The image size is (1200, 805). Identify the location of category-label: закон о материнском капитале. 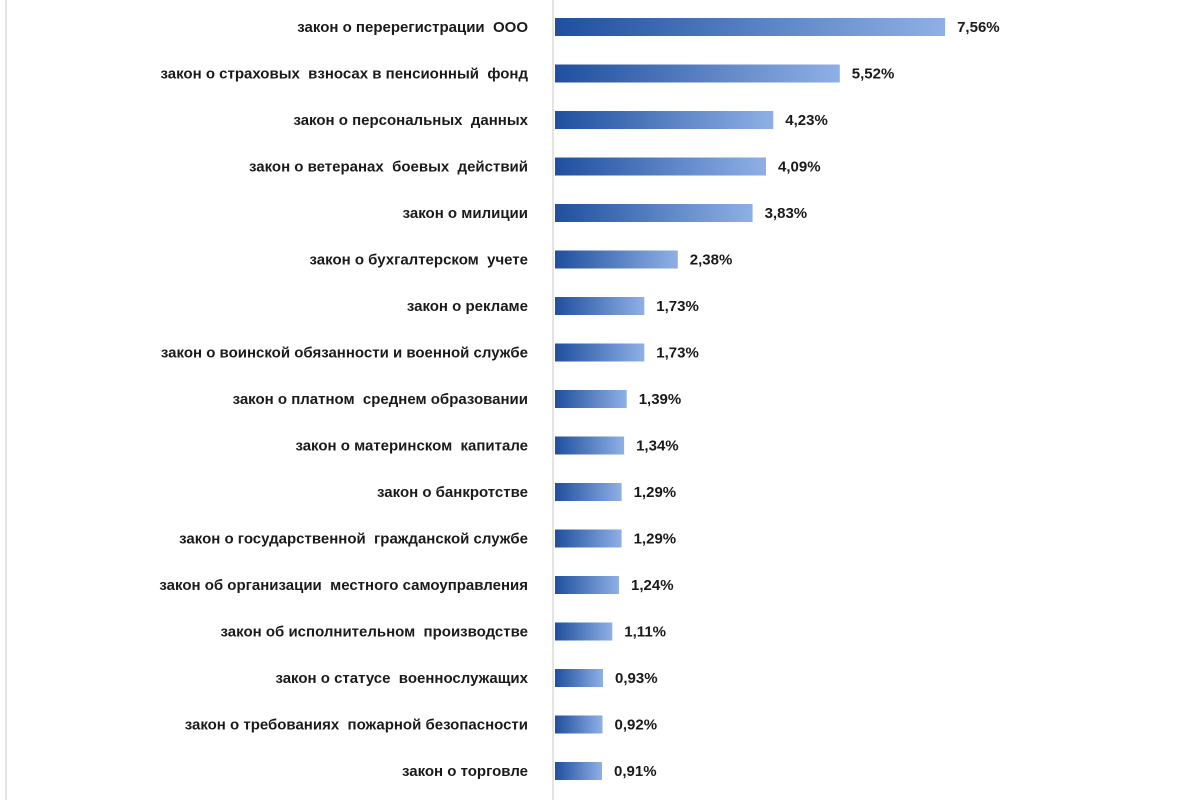
(411, 446).